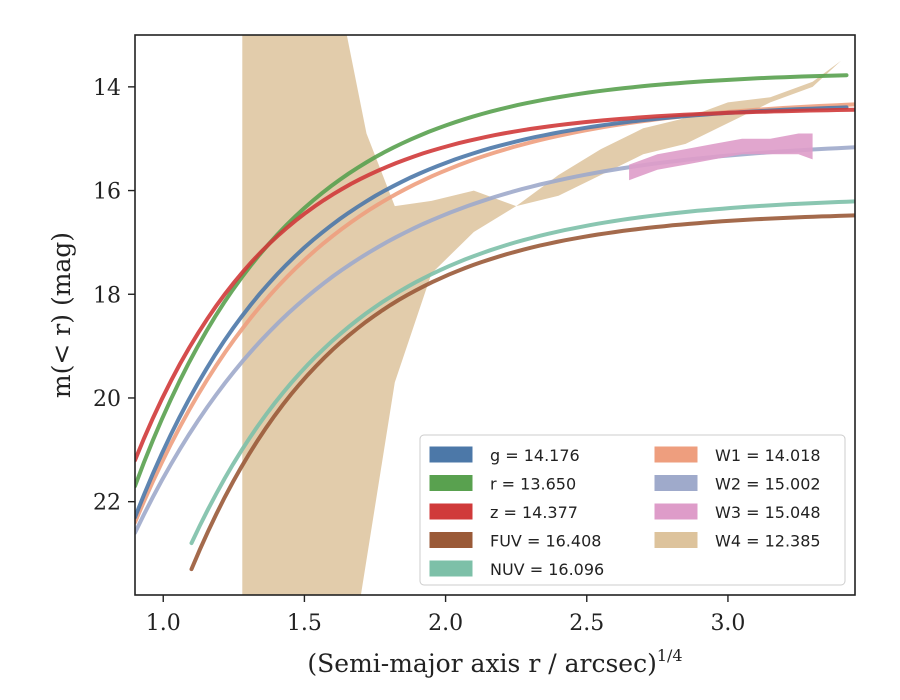 The height and width of the screenshot is (700, 900). I want to click on x-axis: 1.0 1.5 2.0 2.5 3.0, so click(445, 615).